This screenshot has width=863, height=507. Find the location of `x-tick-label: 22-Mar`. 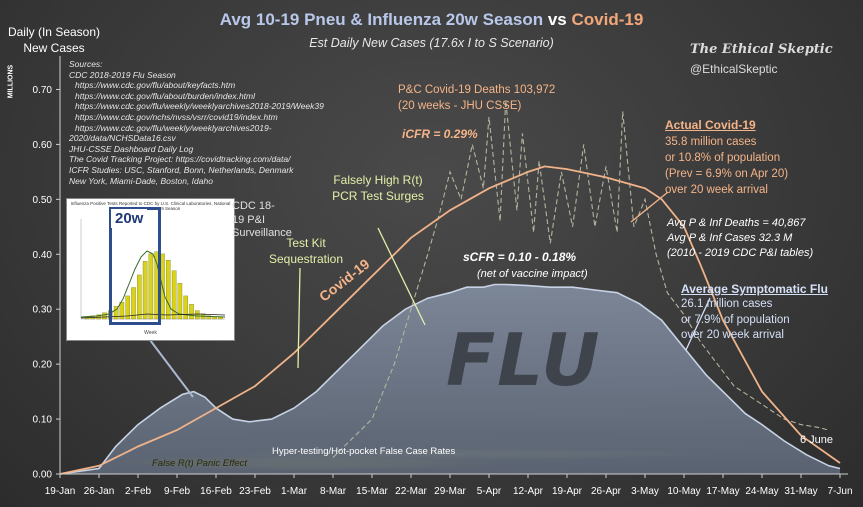

x-tick-label: 22-Mar is located at coordinates (411, 491).